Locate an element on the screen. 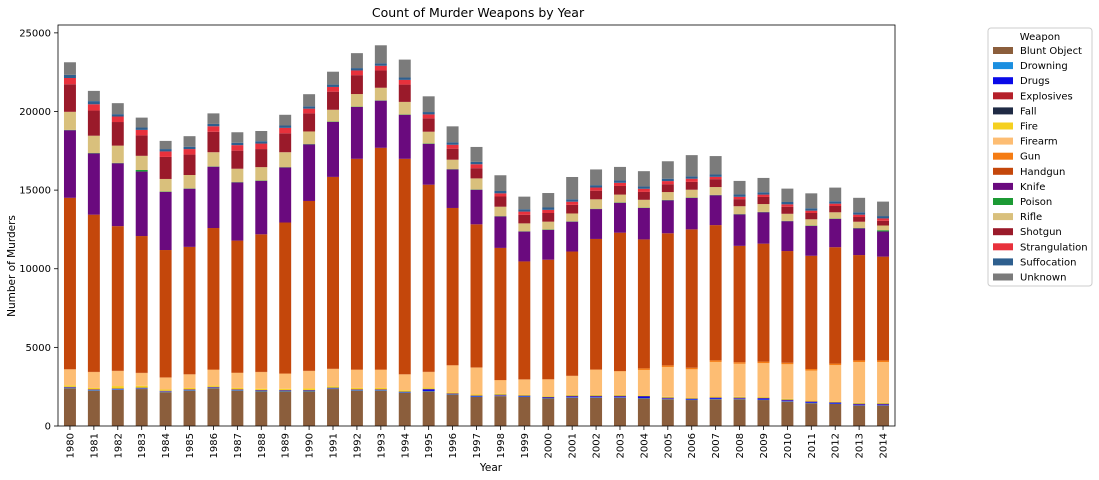 The image size is (1099, 480). bar-segment-gun-2006 is located at coordinates (691, 368).